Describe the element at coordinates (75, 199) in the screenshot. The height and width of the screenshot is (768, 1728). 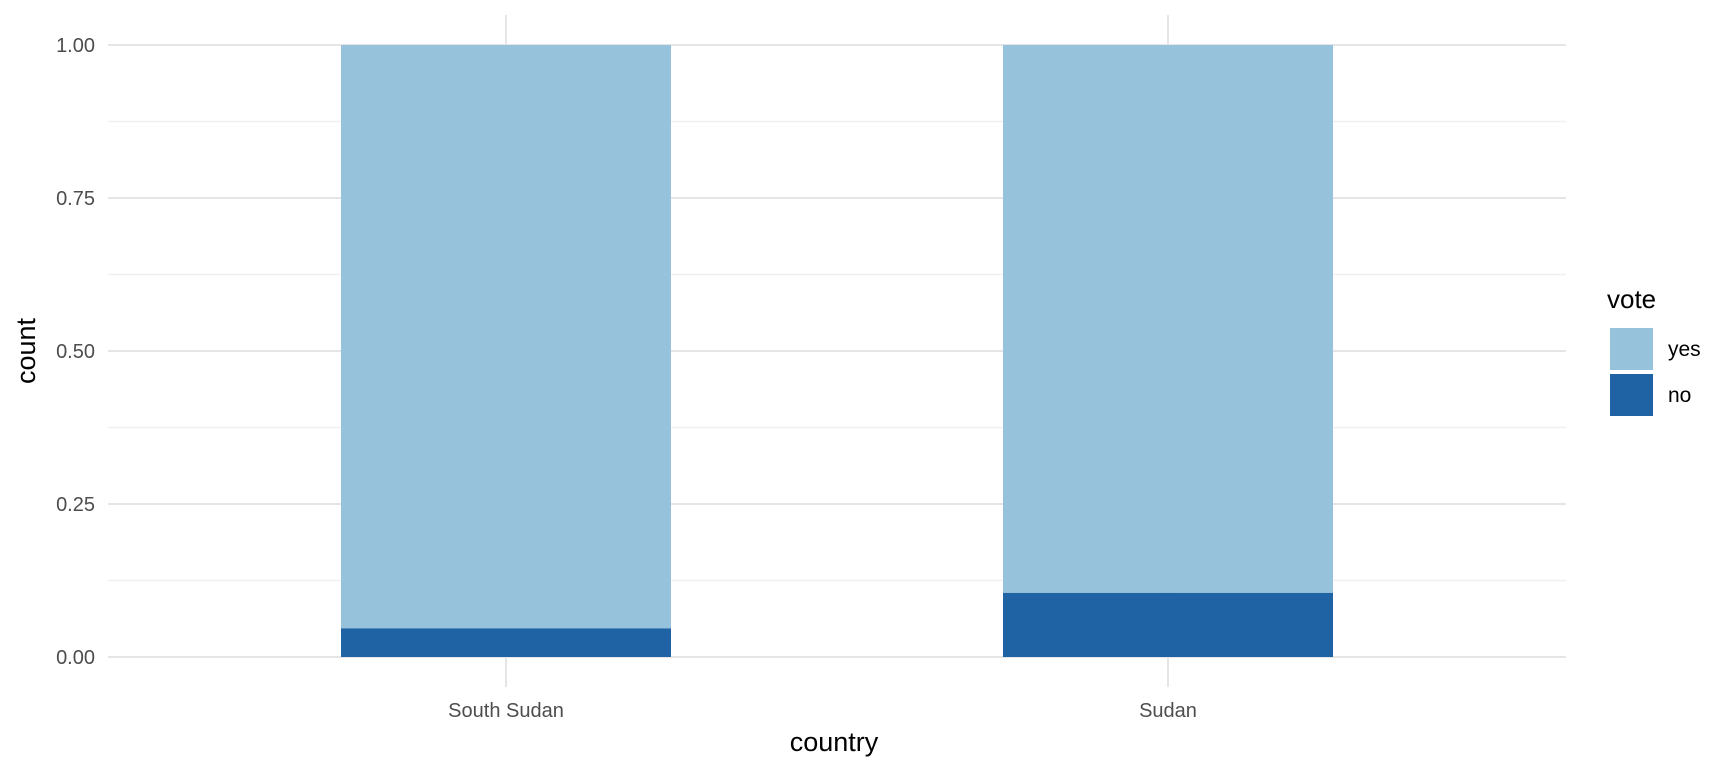
I see `y-tick-label: 0.75` at that location.